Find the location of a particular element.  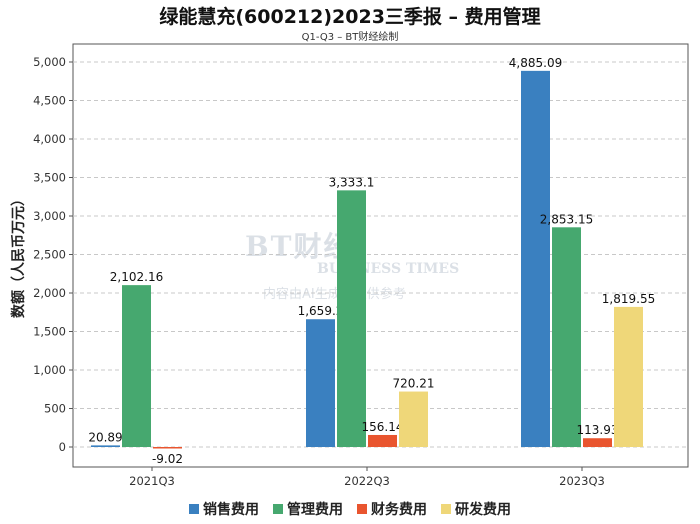

x-tick-label: 2023Q3 is located at coordinates (582, 481).